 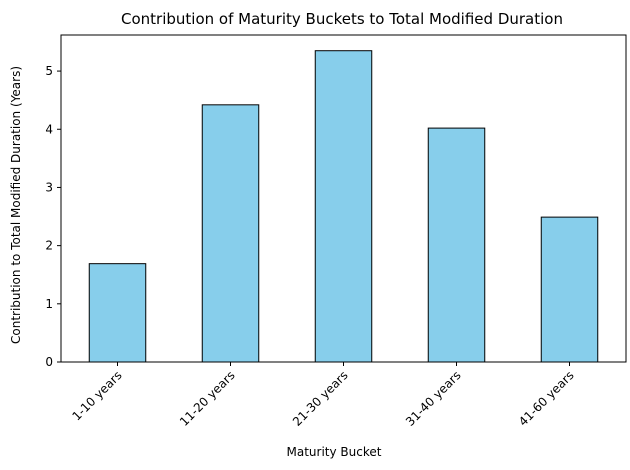 I want to click on x-tick-label-0: 1-10 years, so click(x=96, y=395).